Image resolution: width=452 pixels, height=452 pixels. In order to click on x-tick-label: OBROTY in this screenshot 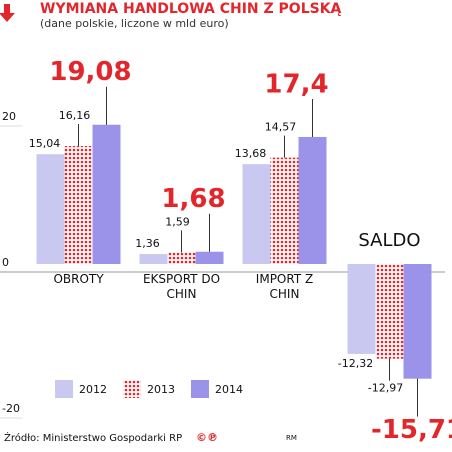, I will do `click(78, 279)`.